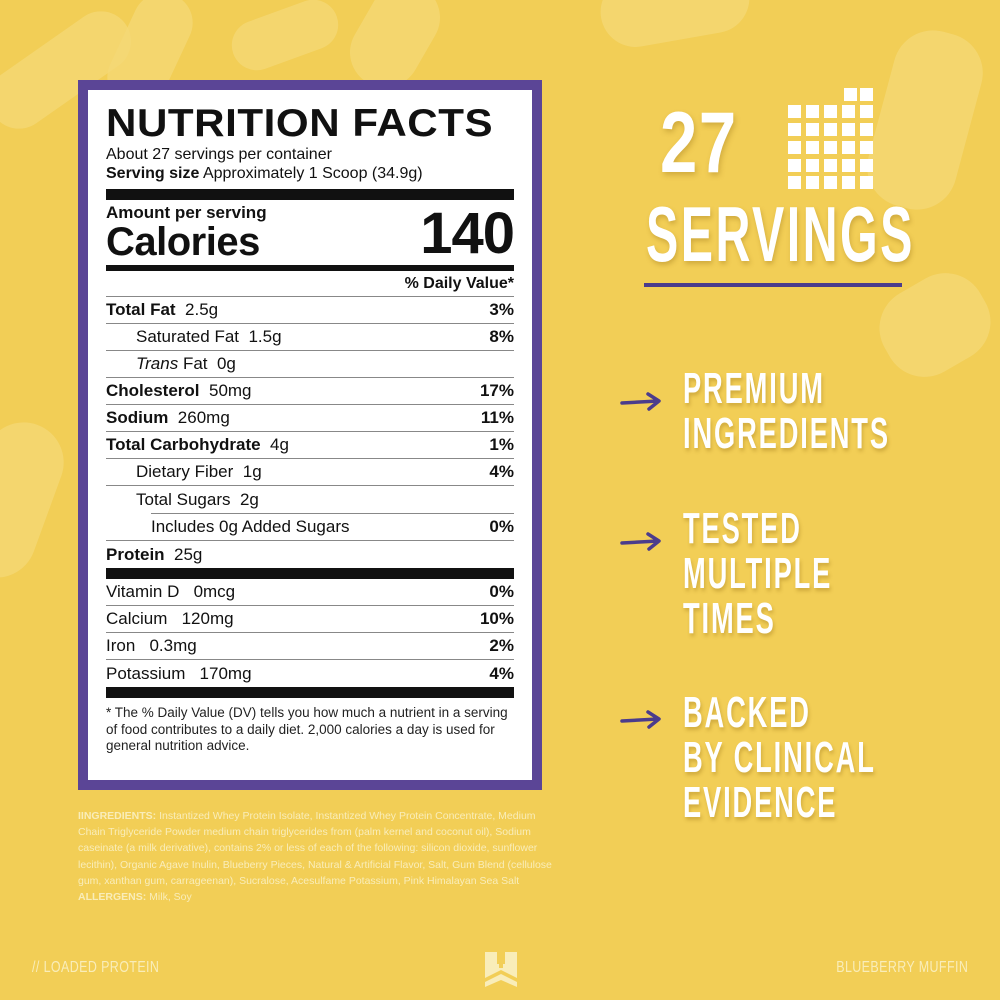 Image resolution: width=1000 pixels, height=1000 pixels. I want to click on nutrient-name: Dietary Fiber, so click(185, 471).